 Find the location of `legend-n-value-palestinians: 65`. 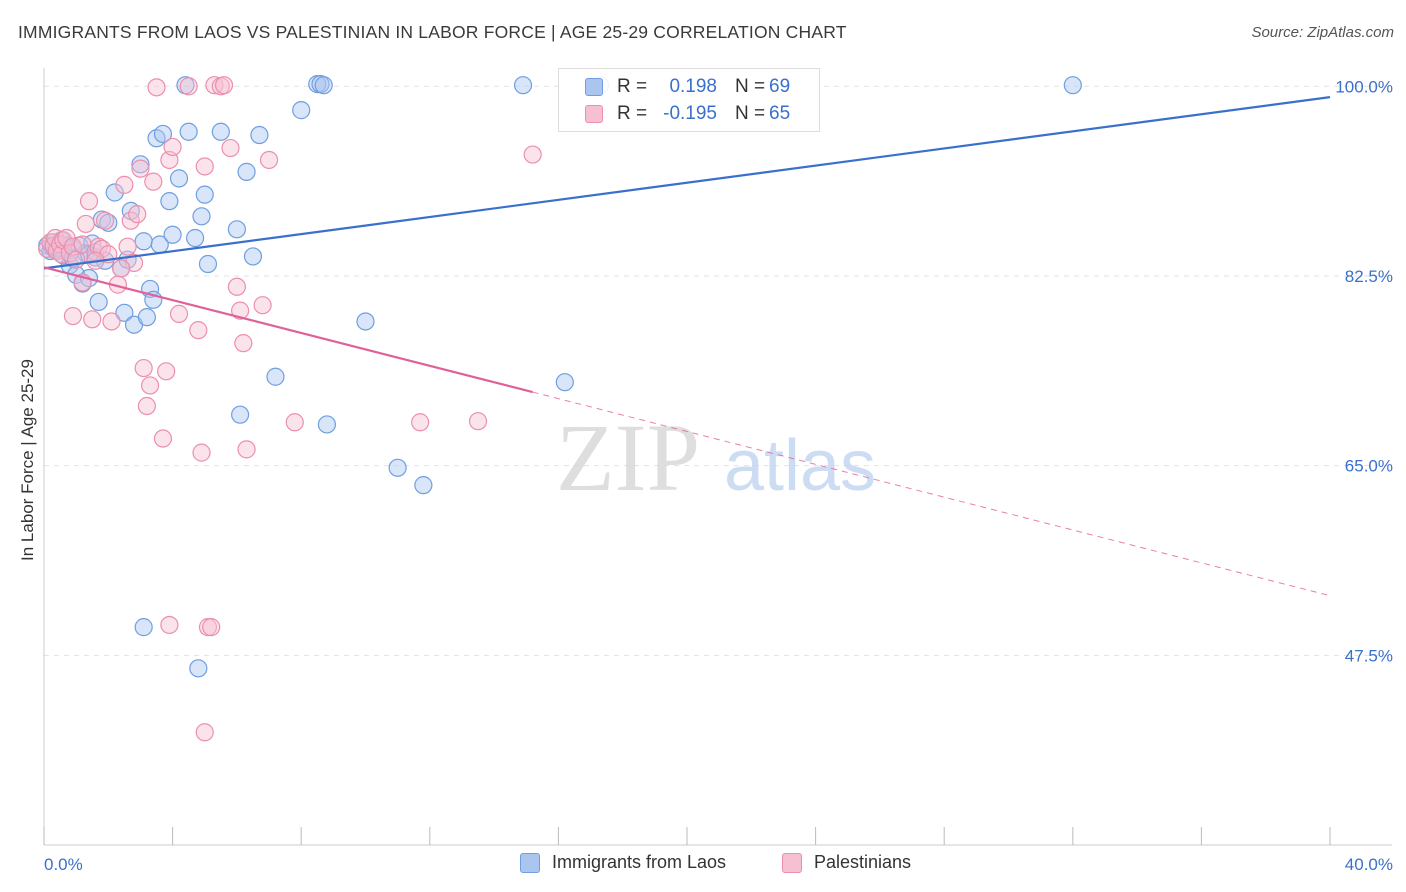

legend-n-value-palestinians: 65 is located at coordinates (780, 113).